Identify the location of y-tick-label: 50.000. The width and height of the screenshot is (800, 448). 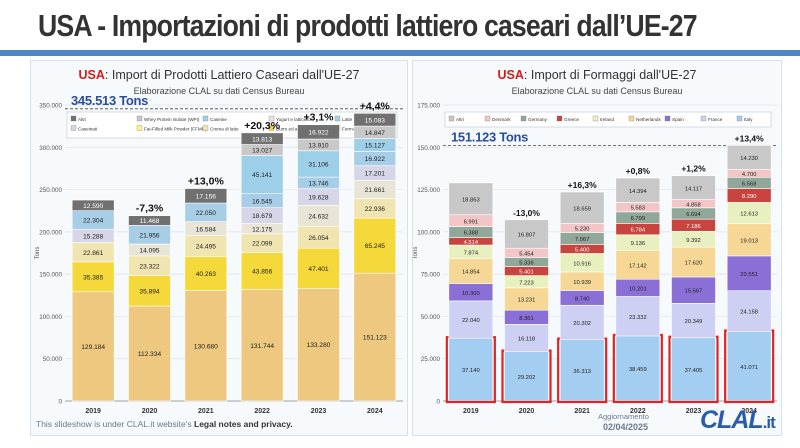
(431, 317).